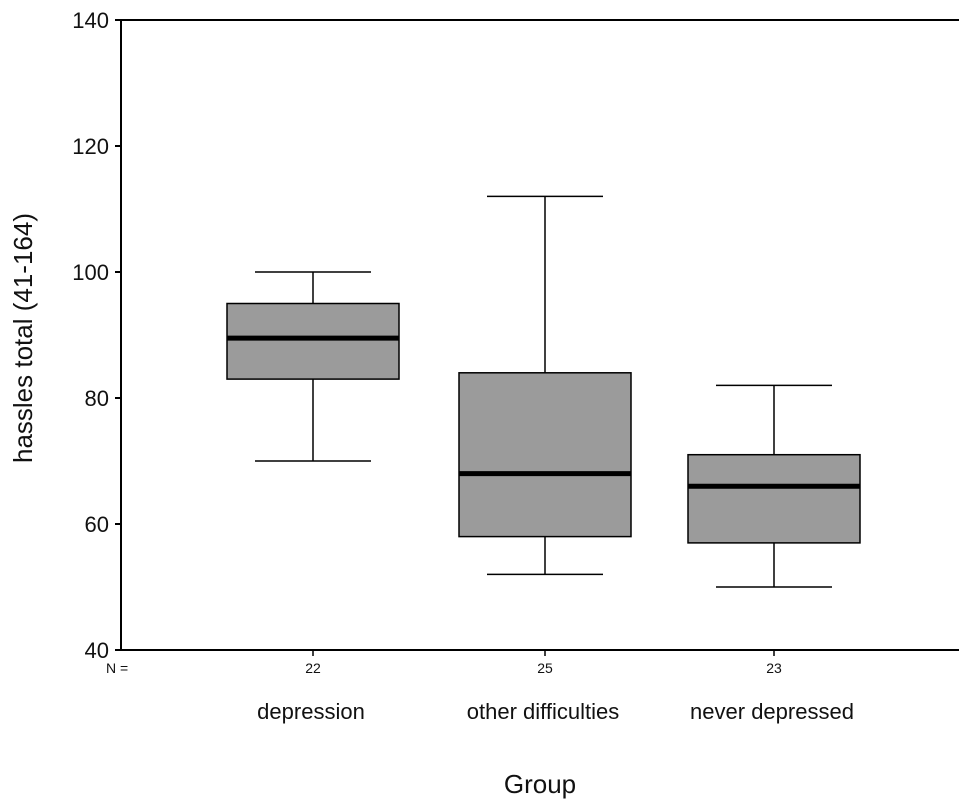 Image resolution: width=959 pixels, height=801 pixels. I want to click on y-tick-label: 120, so click(90, 146).